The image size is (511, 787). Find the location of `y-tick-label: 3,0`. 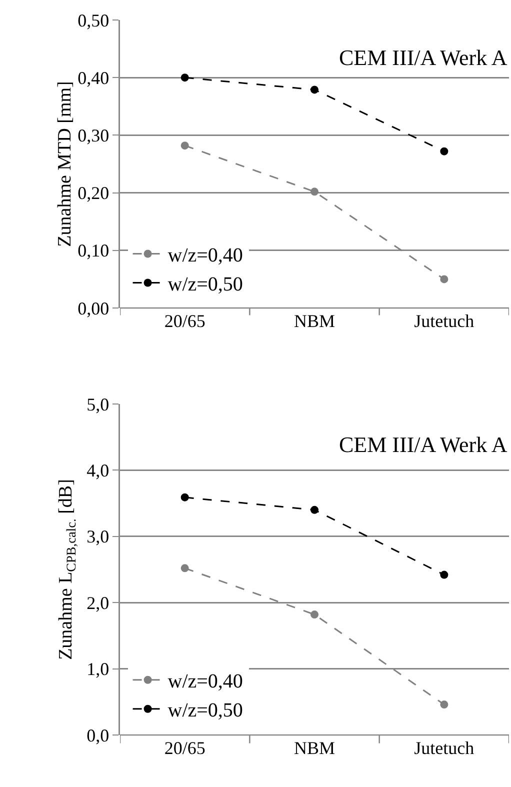

y-tick-label: 3,0 is located at coordinates (98, 536).